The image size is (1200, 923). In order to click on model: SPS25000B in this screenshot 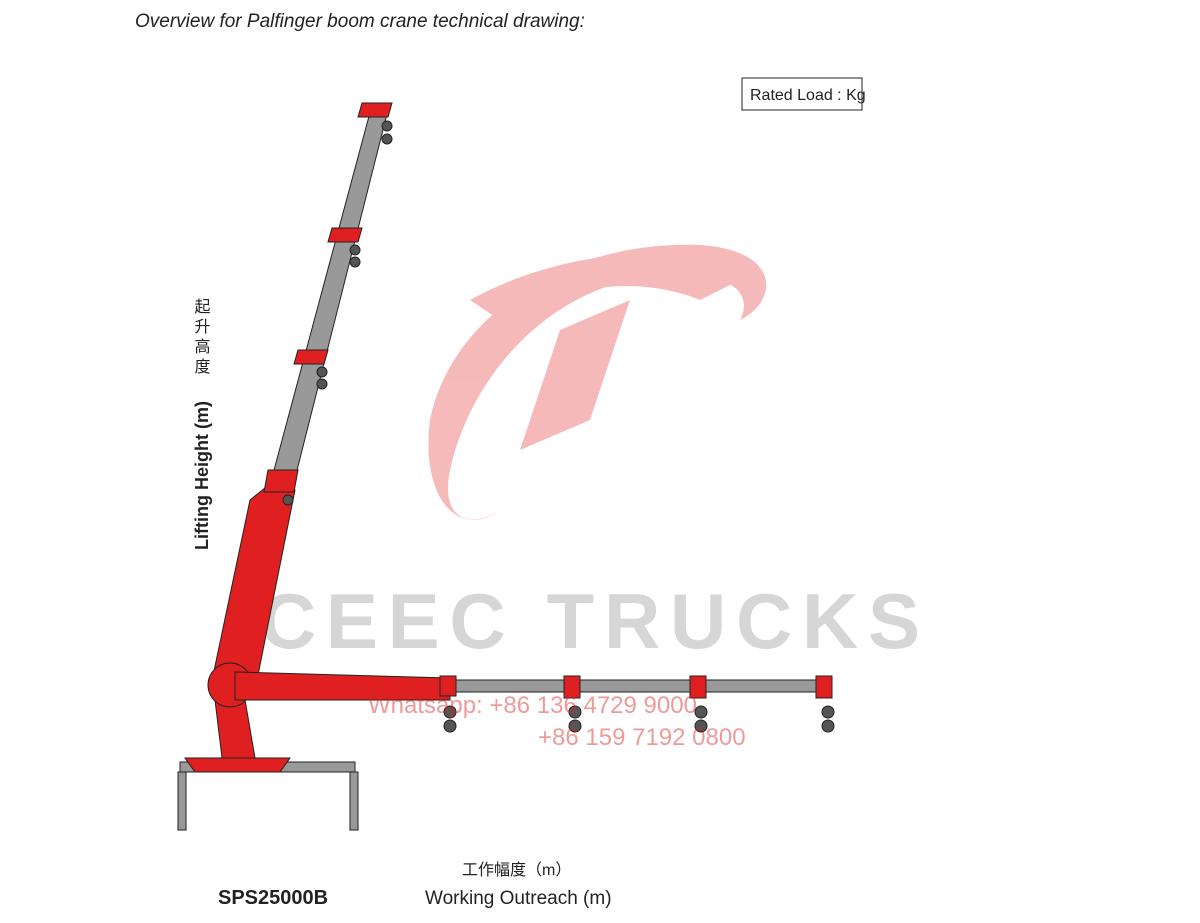, I will do `click(273, 898)`.